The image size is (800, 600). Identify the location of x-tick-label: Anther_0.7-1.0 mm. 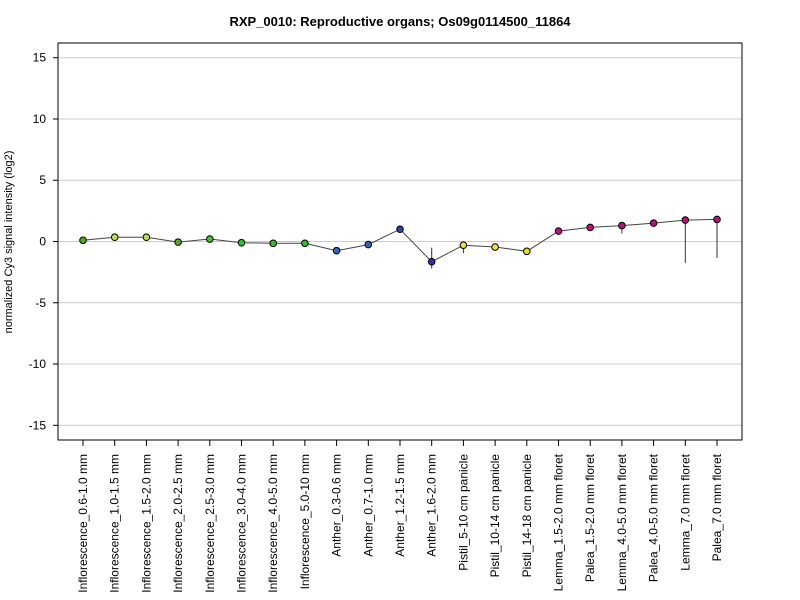
(368, 505).